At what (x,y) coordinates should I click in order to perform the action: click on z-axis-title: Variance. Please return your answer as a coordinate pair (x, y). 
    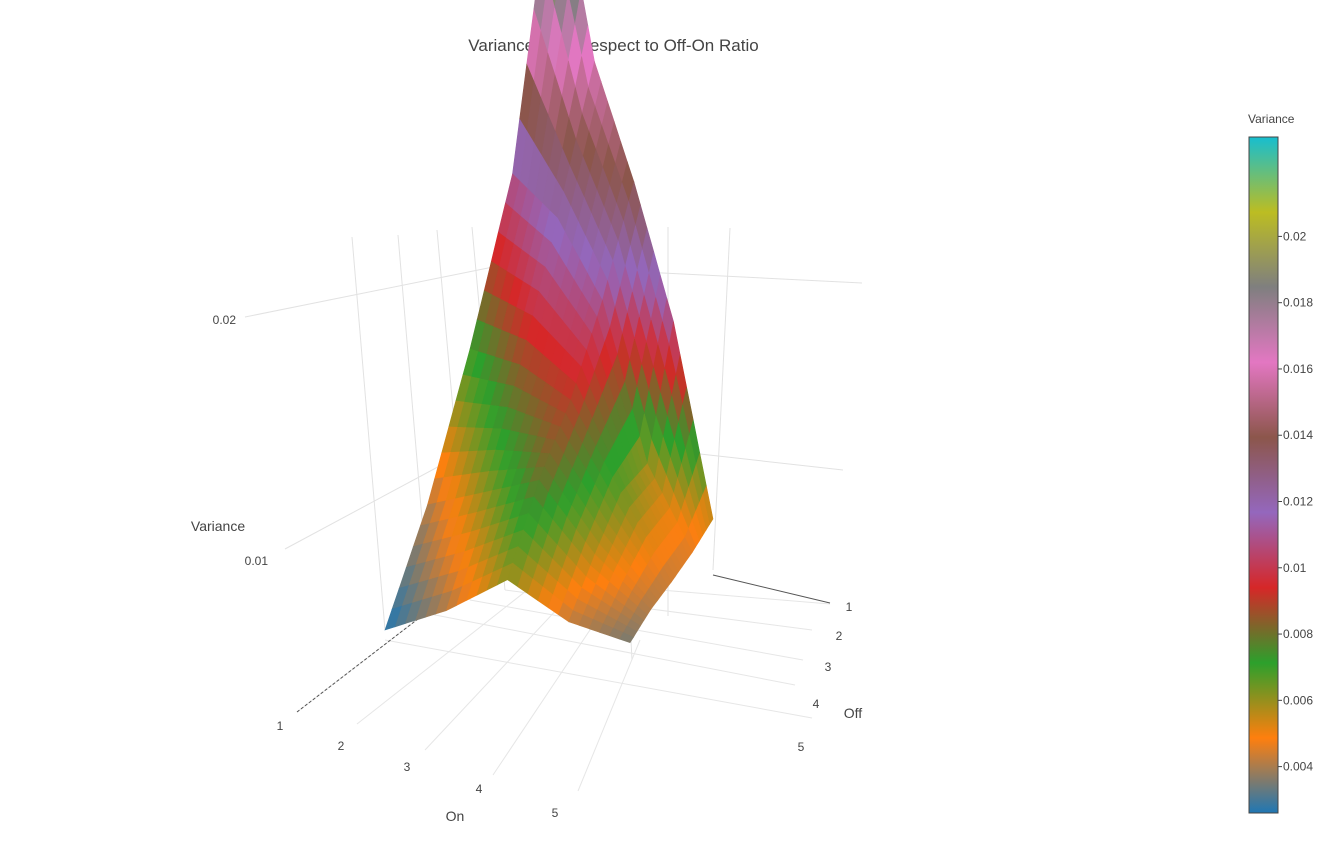
    Looking at the image, I should click on (218, 526).